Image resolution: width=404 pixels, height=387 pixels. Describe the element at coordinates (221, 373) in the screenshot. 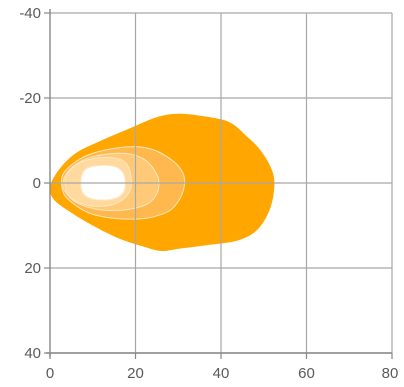

I see `x-tick-label: 40` at that location.